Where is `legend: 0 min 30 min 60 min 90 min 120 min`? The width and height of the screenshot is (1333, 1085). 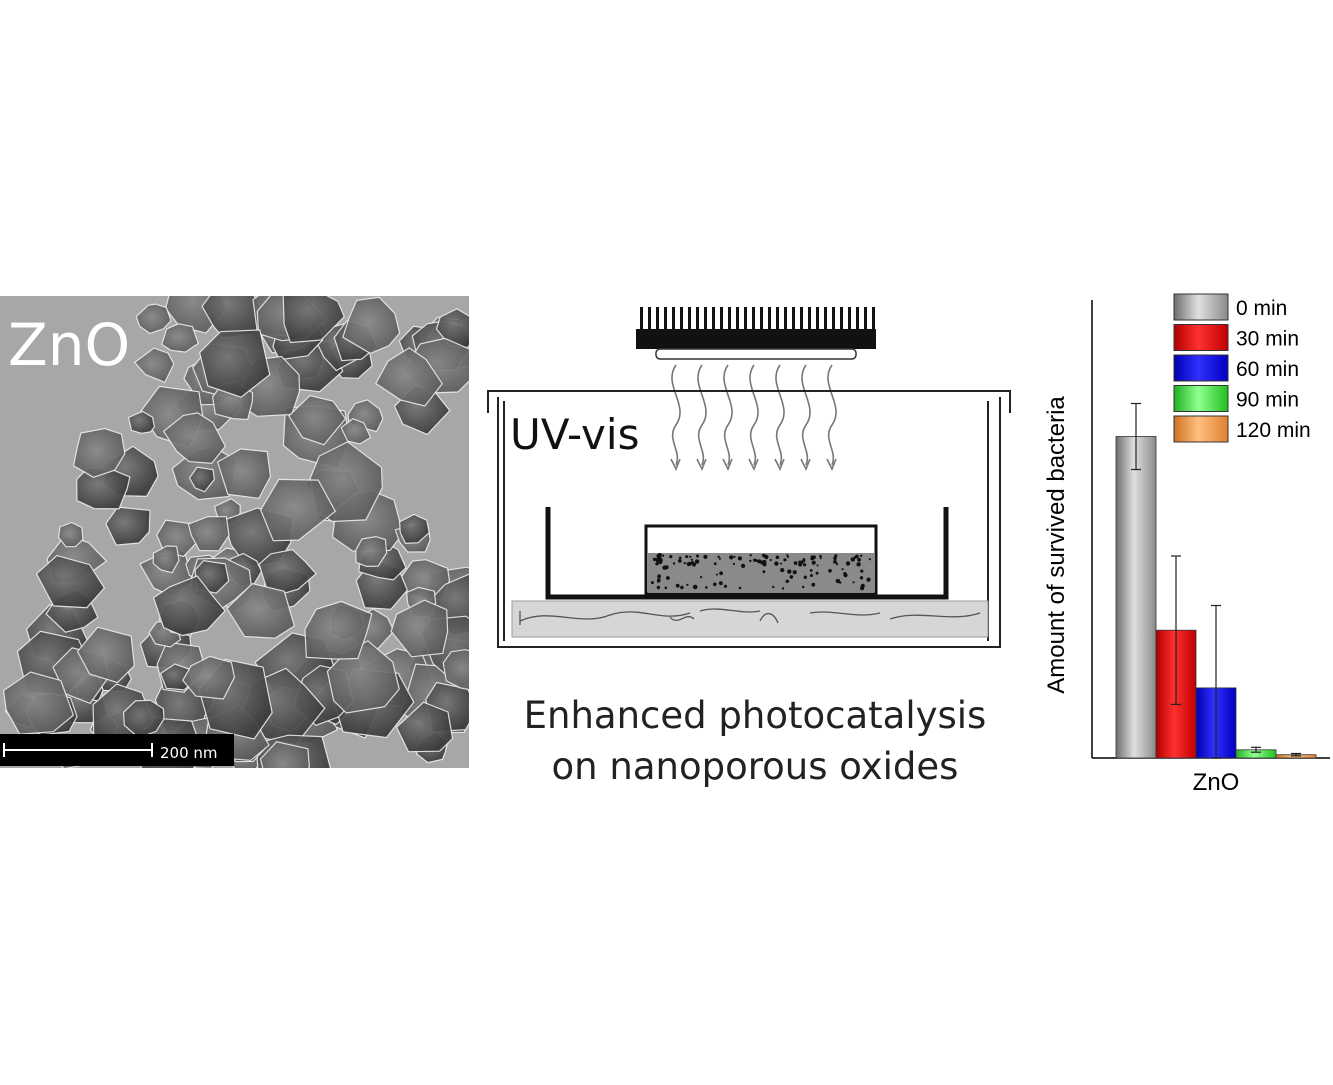 legend: 0 min 30 min 60 min 90 min 120 min is located at coordinates (1242, 368).